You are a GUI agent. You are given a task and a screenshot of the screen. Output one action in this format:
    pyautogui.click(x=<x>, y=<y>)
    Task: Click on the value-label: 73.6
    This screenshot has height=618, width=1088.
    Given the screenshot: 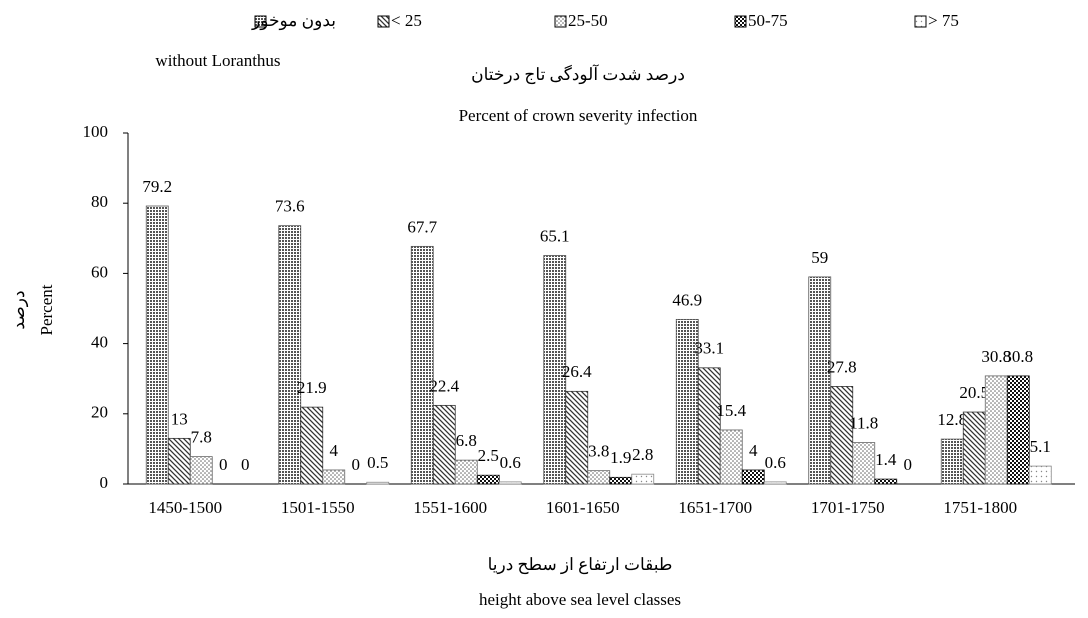 What is the action you would take?
    pyautogui.click(x=290, y=206)
    